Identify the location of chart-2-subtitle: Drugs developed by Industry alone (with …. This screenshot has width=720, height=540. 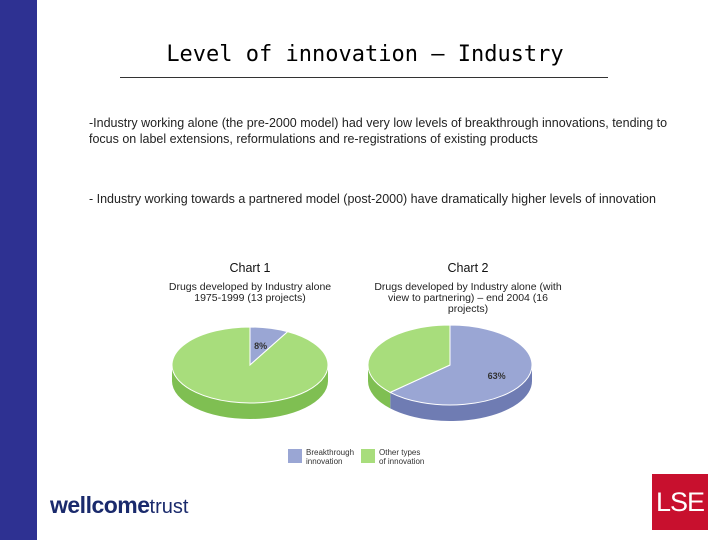
(468, 298).